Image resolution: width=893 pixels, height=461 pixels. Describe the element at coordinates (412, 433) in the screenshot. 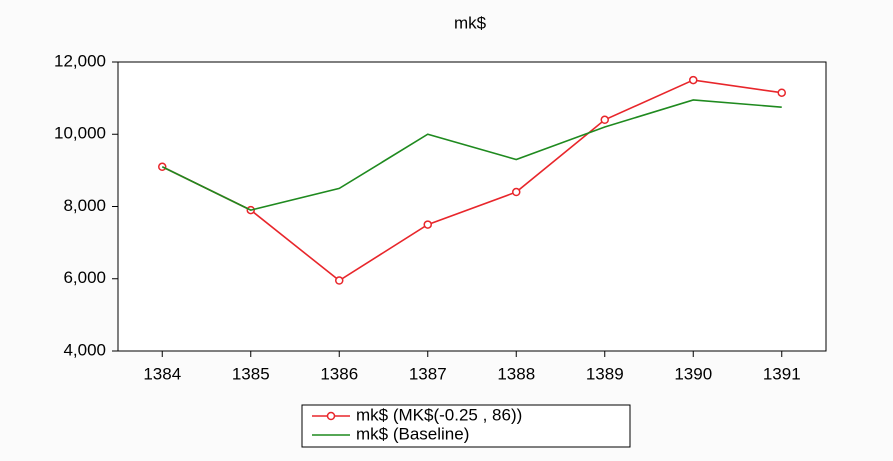

I see `legend-label: mk$ (Baseline)` at that location.